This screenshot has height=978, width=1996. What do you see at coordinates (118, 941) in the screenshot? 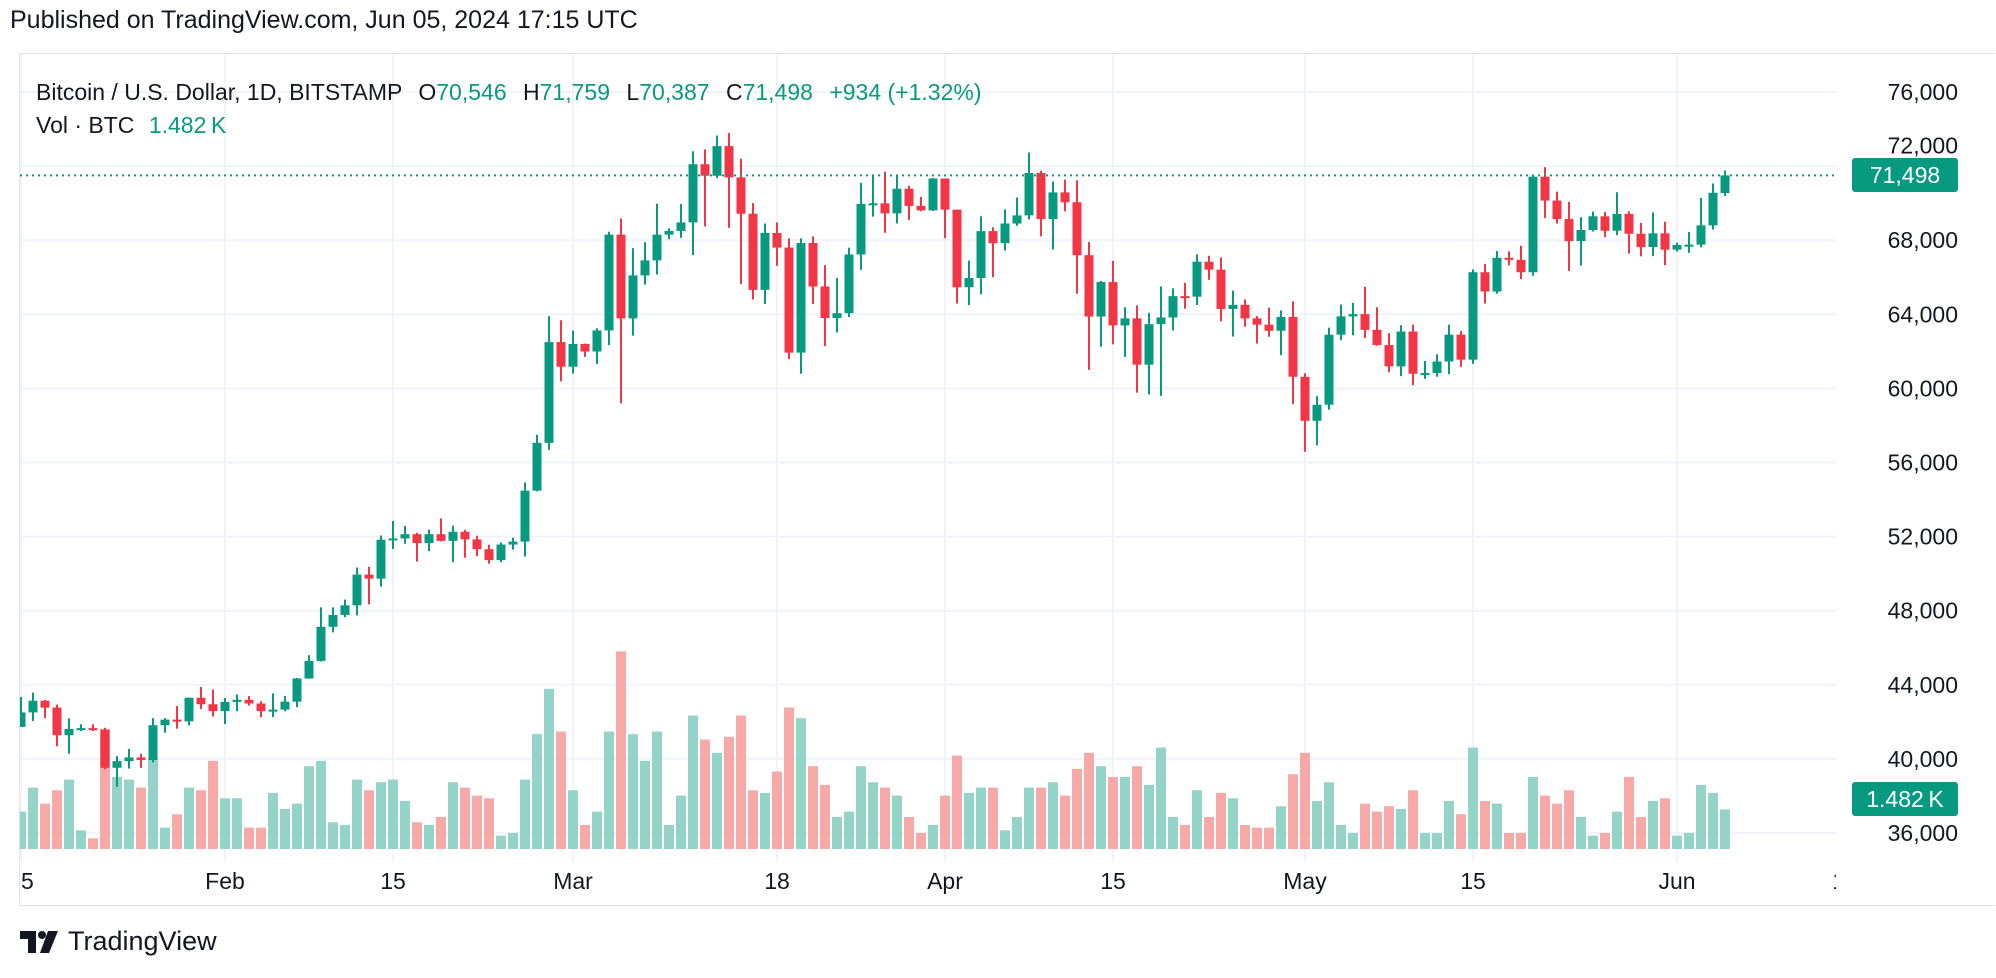
I see `tradingview-logo: TradingView` at bounding box center [118, 941].